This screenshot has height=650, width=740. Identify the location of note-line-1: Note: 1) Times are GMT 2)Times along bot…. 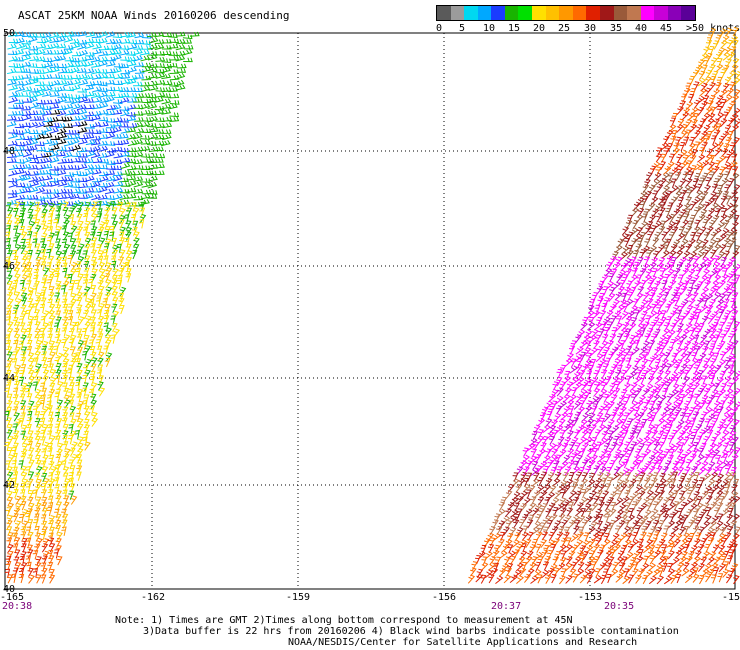
(344, 620).